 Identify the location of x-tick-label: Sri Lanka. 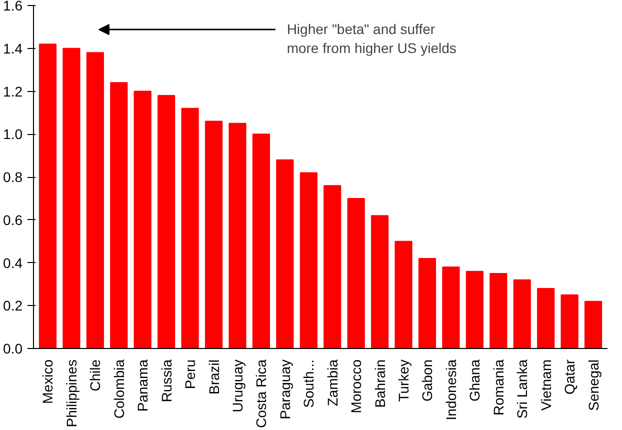
(522, 389).